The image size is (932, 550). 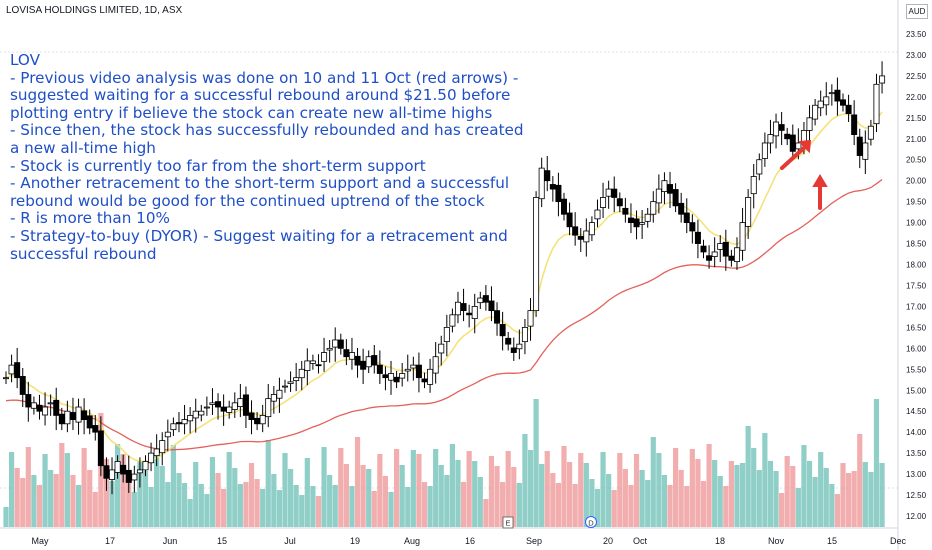 What do you see at coordinates (170, 541) in the screenshot?
I see `time-tick-label: Jun` at bounding box center [170, 541].